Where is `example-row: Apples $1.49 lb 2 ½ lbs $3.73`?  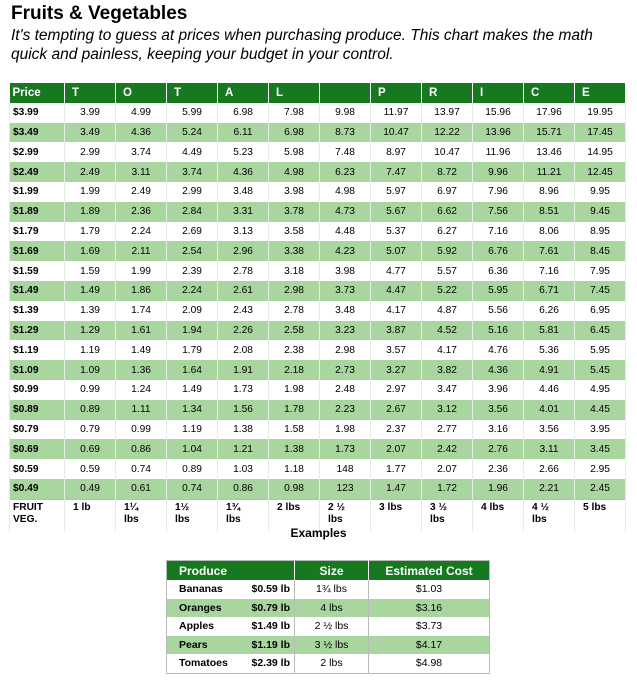
example-row: Apples $1.49 lb 2 ½ lbs $3.73 is located at coordinates (328, 626).